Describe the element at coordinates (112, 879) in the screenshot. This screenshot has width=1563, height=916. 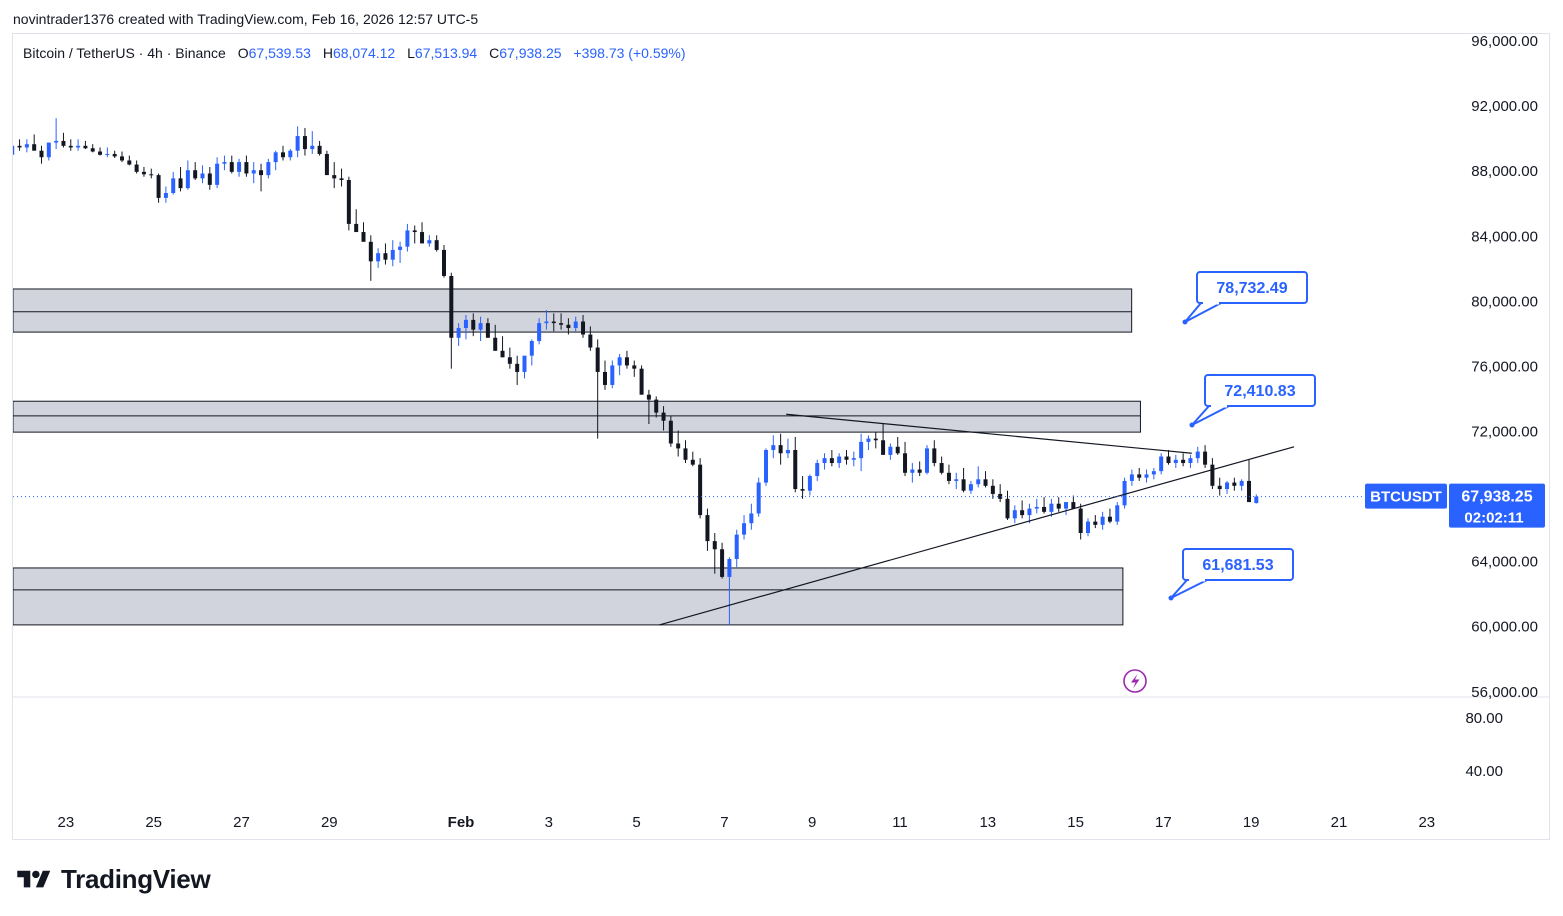
I see `tradingview-logo: TradingView` at that location.